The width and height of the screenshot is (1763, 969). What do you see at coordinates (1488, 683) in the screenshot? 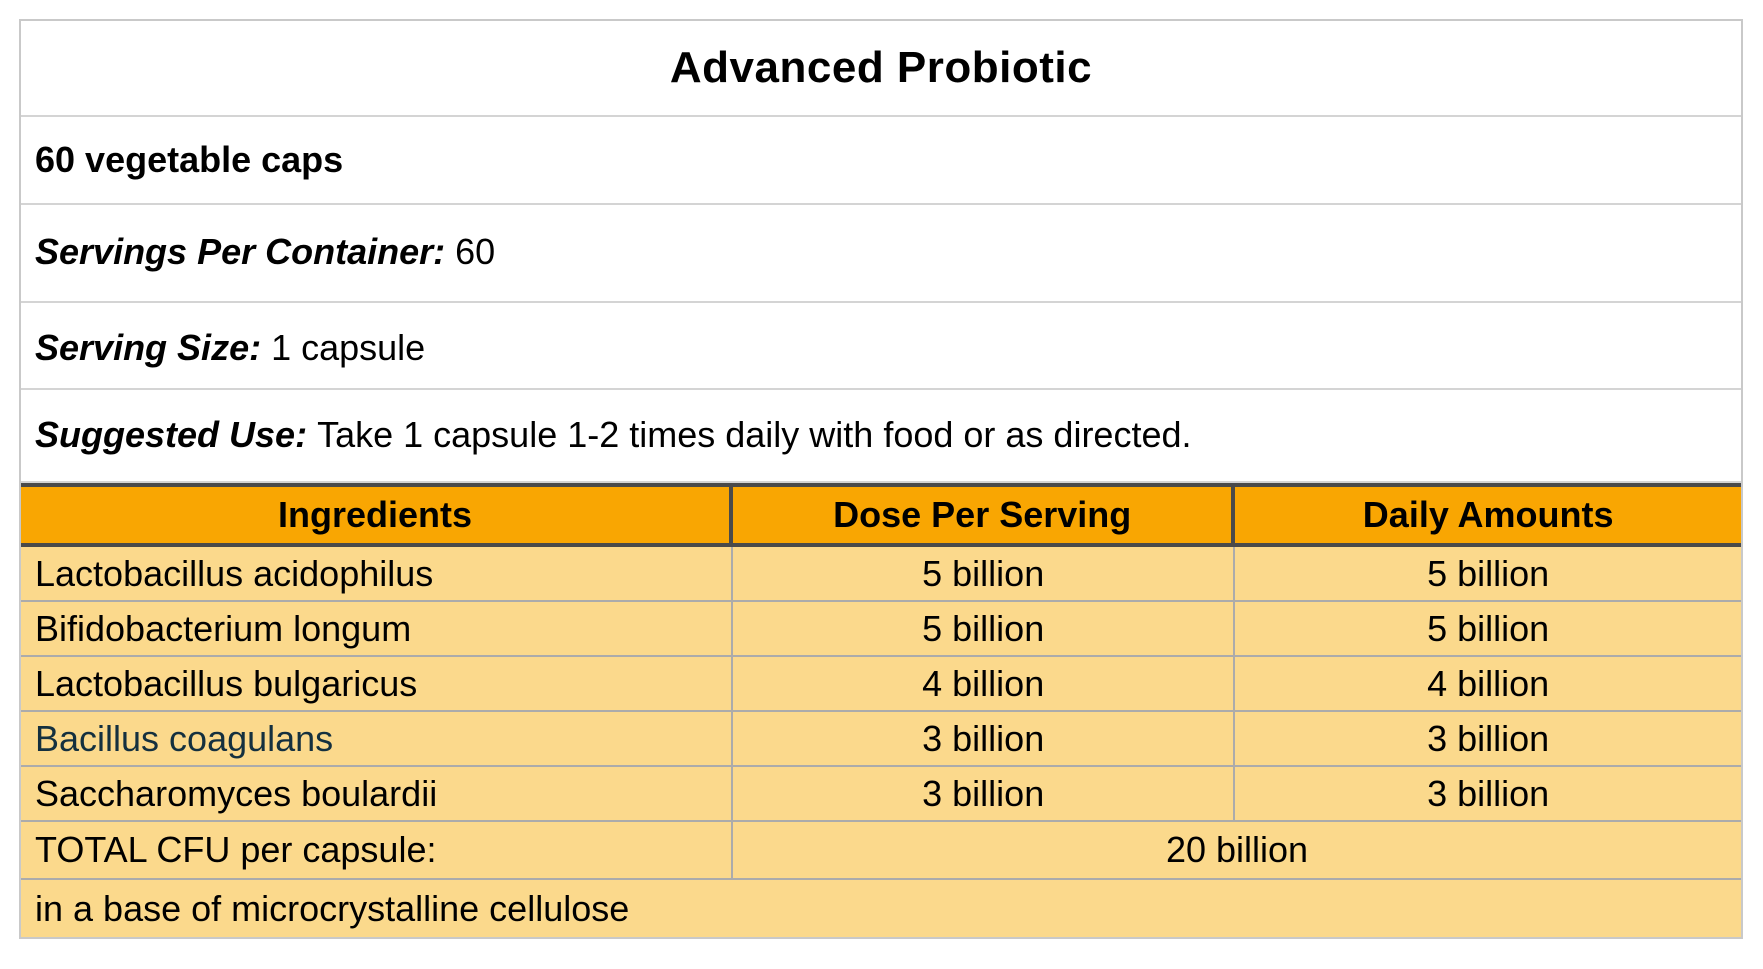
I see `ingredient-daily: 4 billion` at bounding box center [1488, 683].